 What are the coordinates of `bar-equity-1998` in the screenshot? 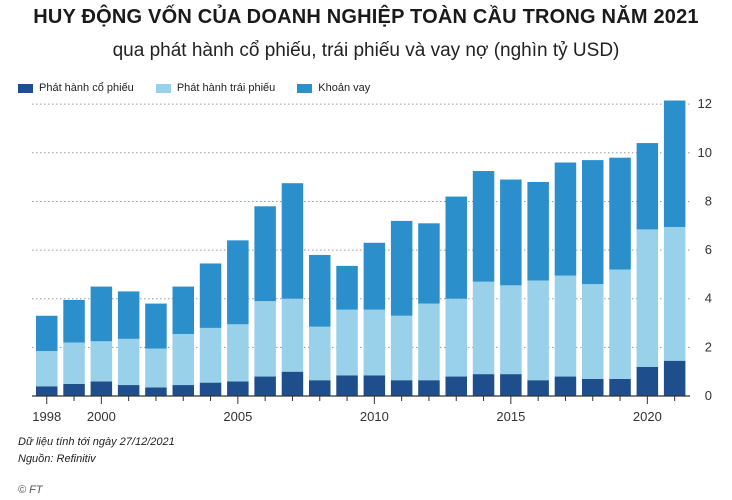 It's located at (47, 391).